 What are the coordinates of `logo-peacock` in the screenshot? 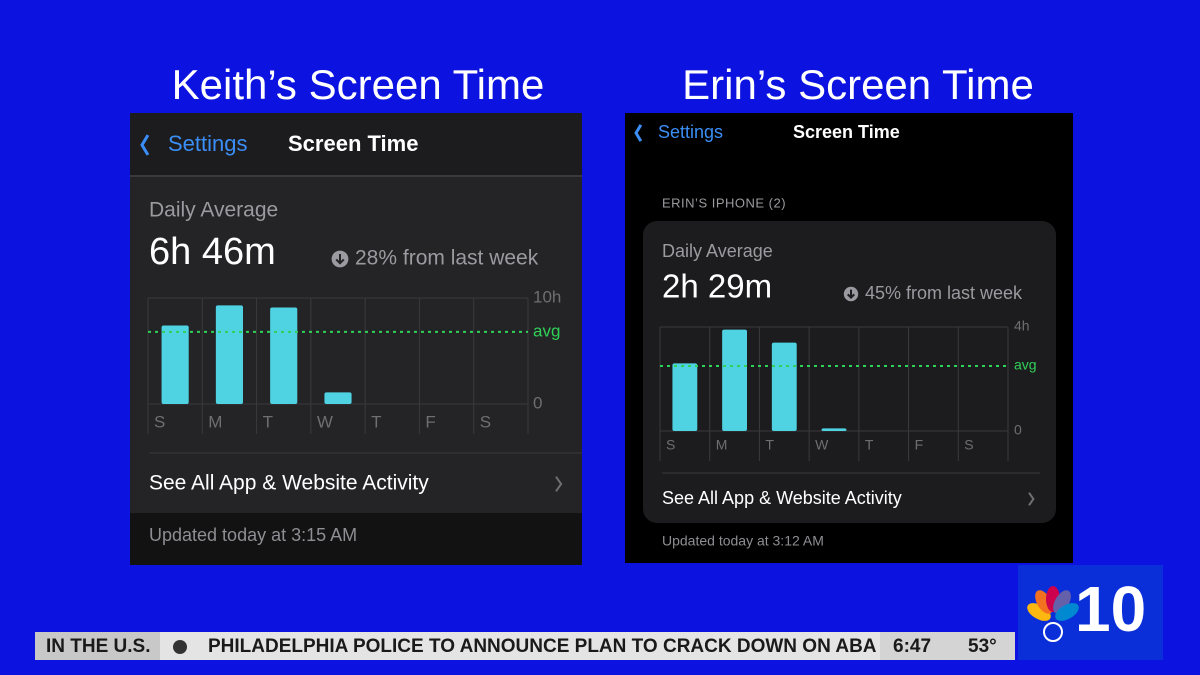 It's located at (1053, 614).